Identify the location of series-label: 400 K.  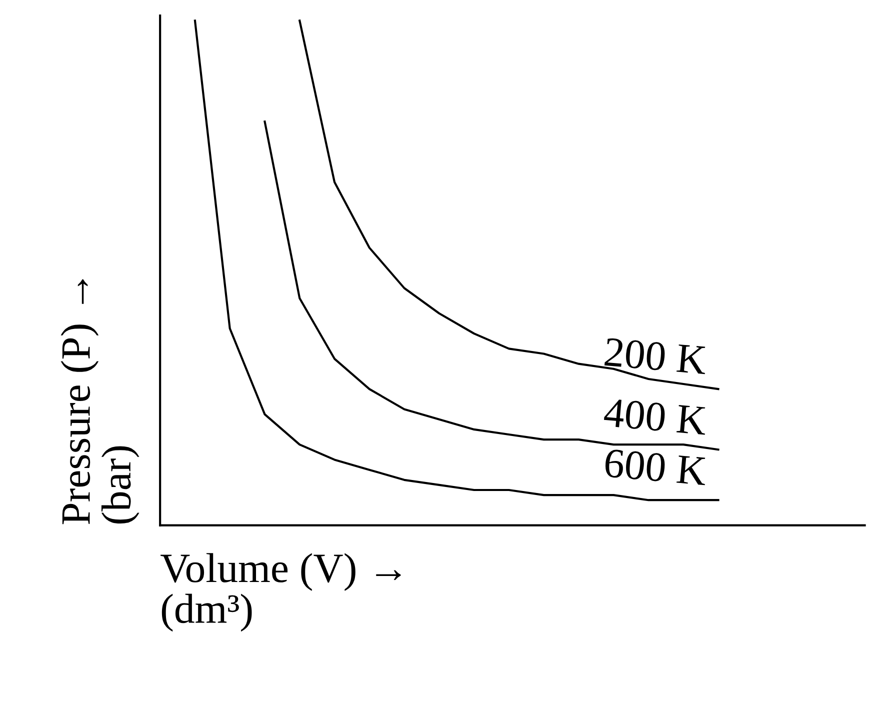
(655, 417).